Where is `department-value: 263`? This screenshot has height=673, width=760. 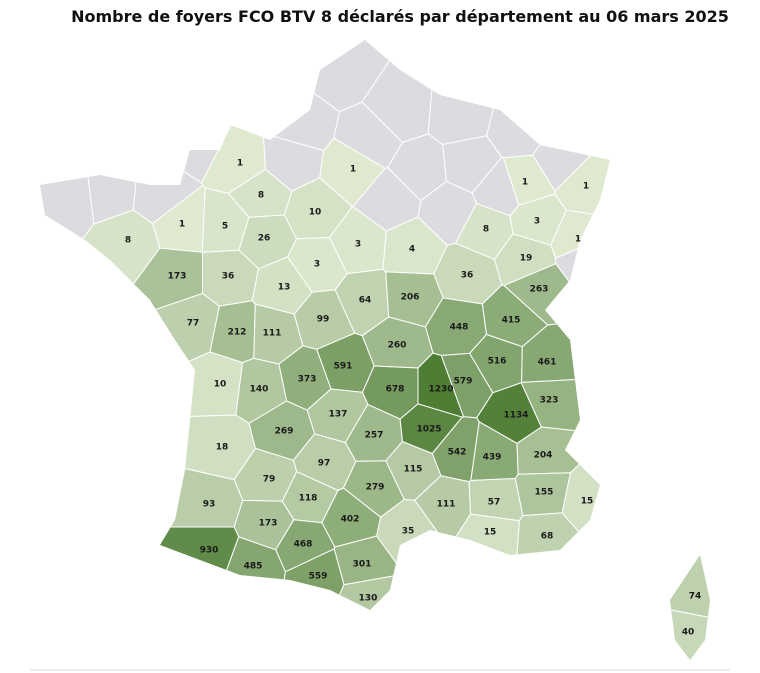 department-value: 263 is located at coordinates (539, 290).